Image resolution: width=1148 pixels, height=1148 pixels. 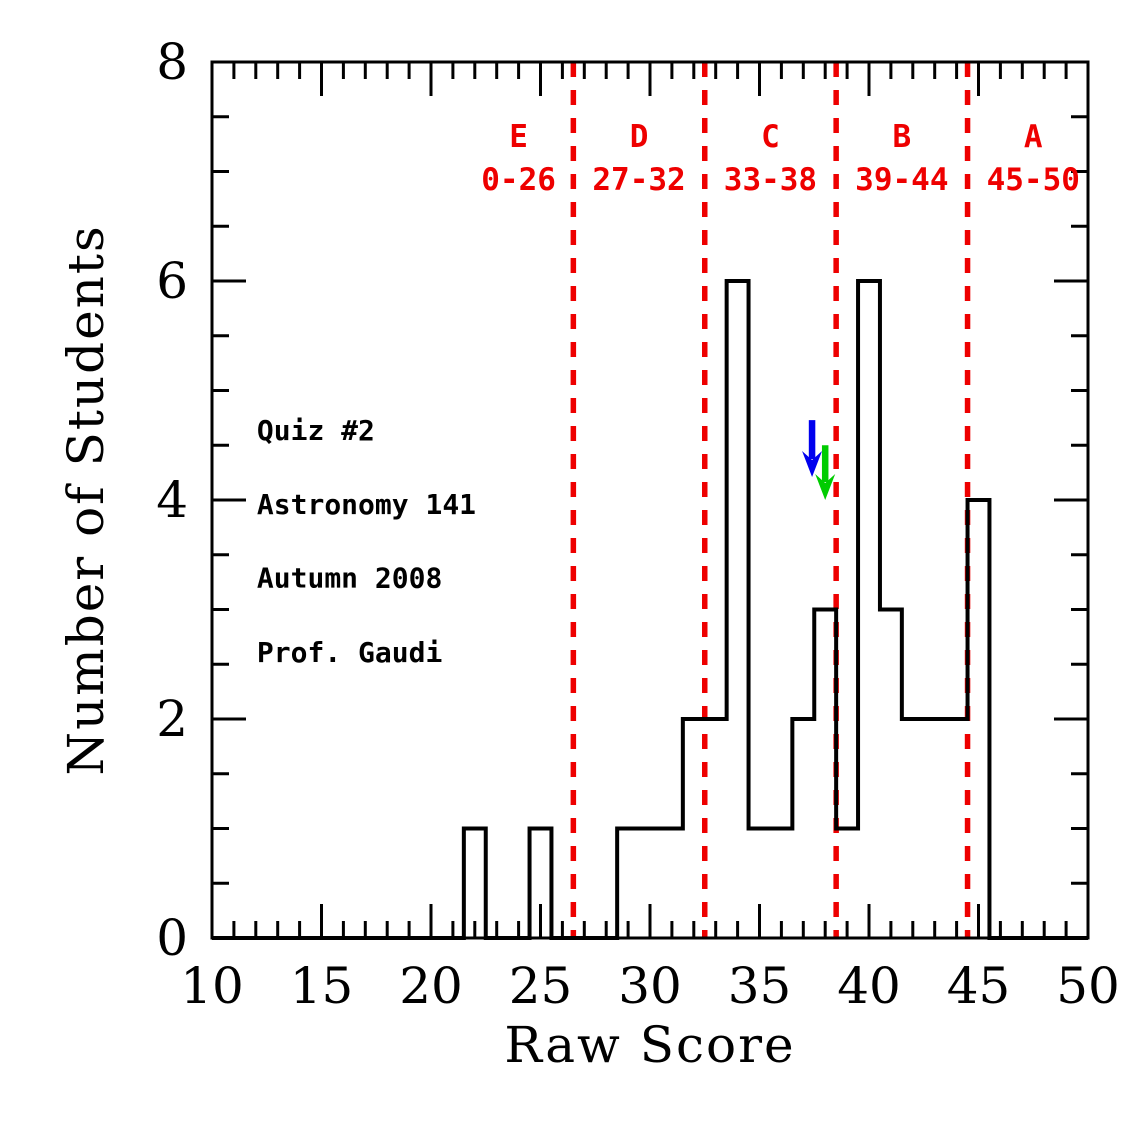 I want to click on x-tick-label: 35, so click(x=760, y=986).